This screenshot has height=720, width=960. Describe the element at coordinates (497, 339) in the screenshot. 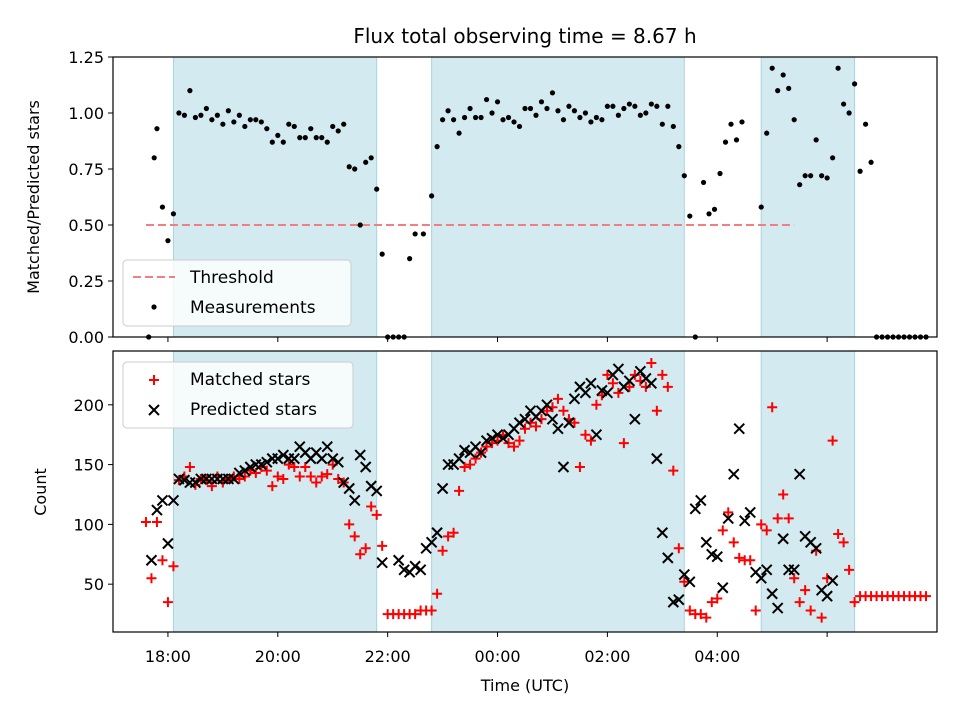

I see `top-x-ticks` at that location.